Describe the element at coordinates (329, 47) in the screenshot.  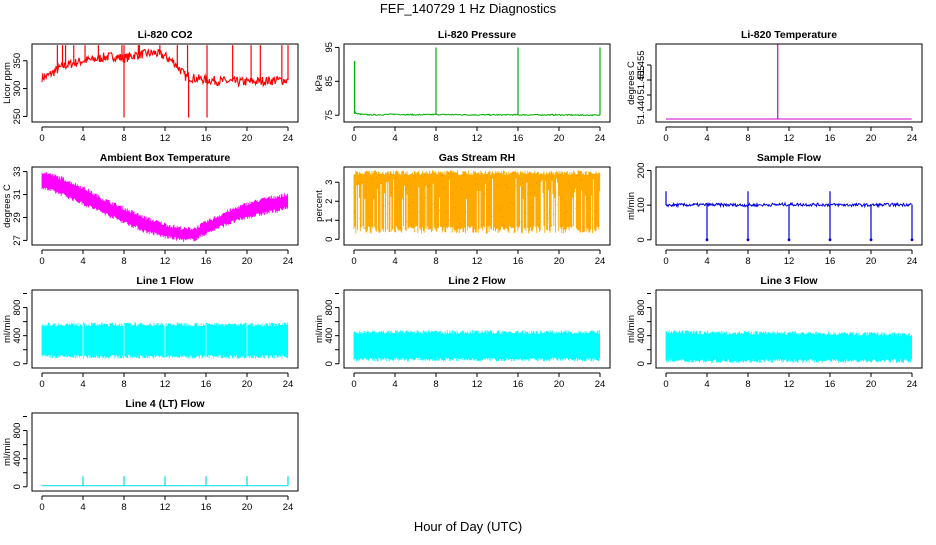
I see `y-tick-label: 95` at that location.